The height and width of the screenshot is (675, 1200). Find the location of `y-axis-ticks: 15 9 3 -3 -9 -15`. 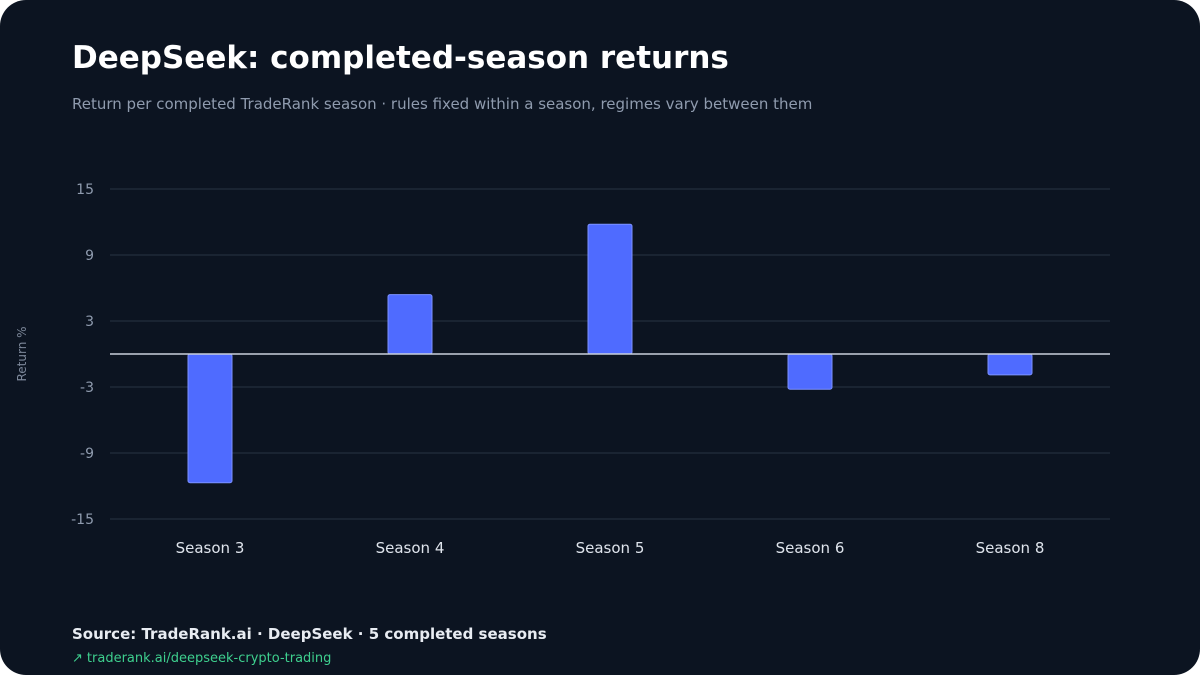

y-axis-ticks: 15 9 3 -3 -9 -15 is located at coordinates (82, 355).